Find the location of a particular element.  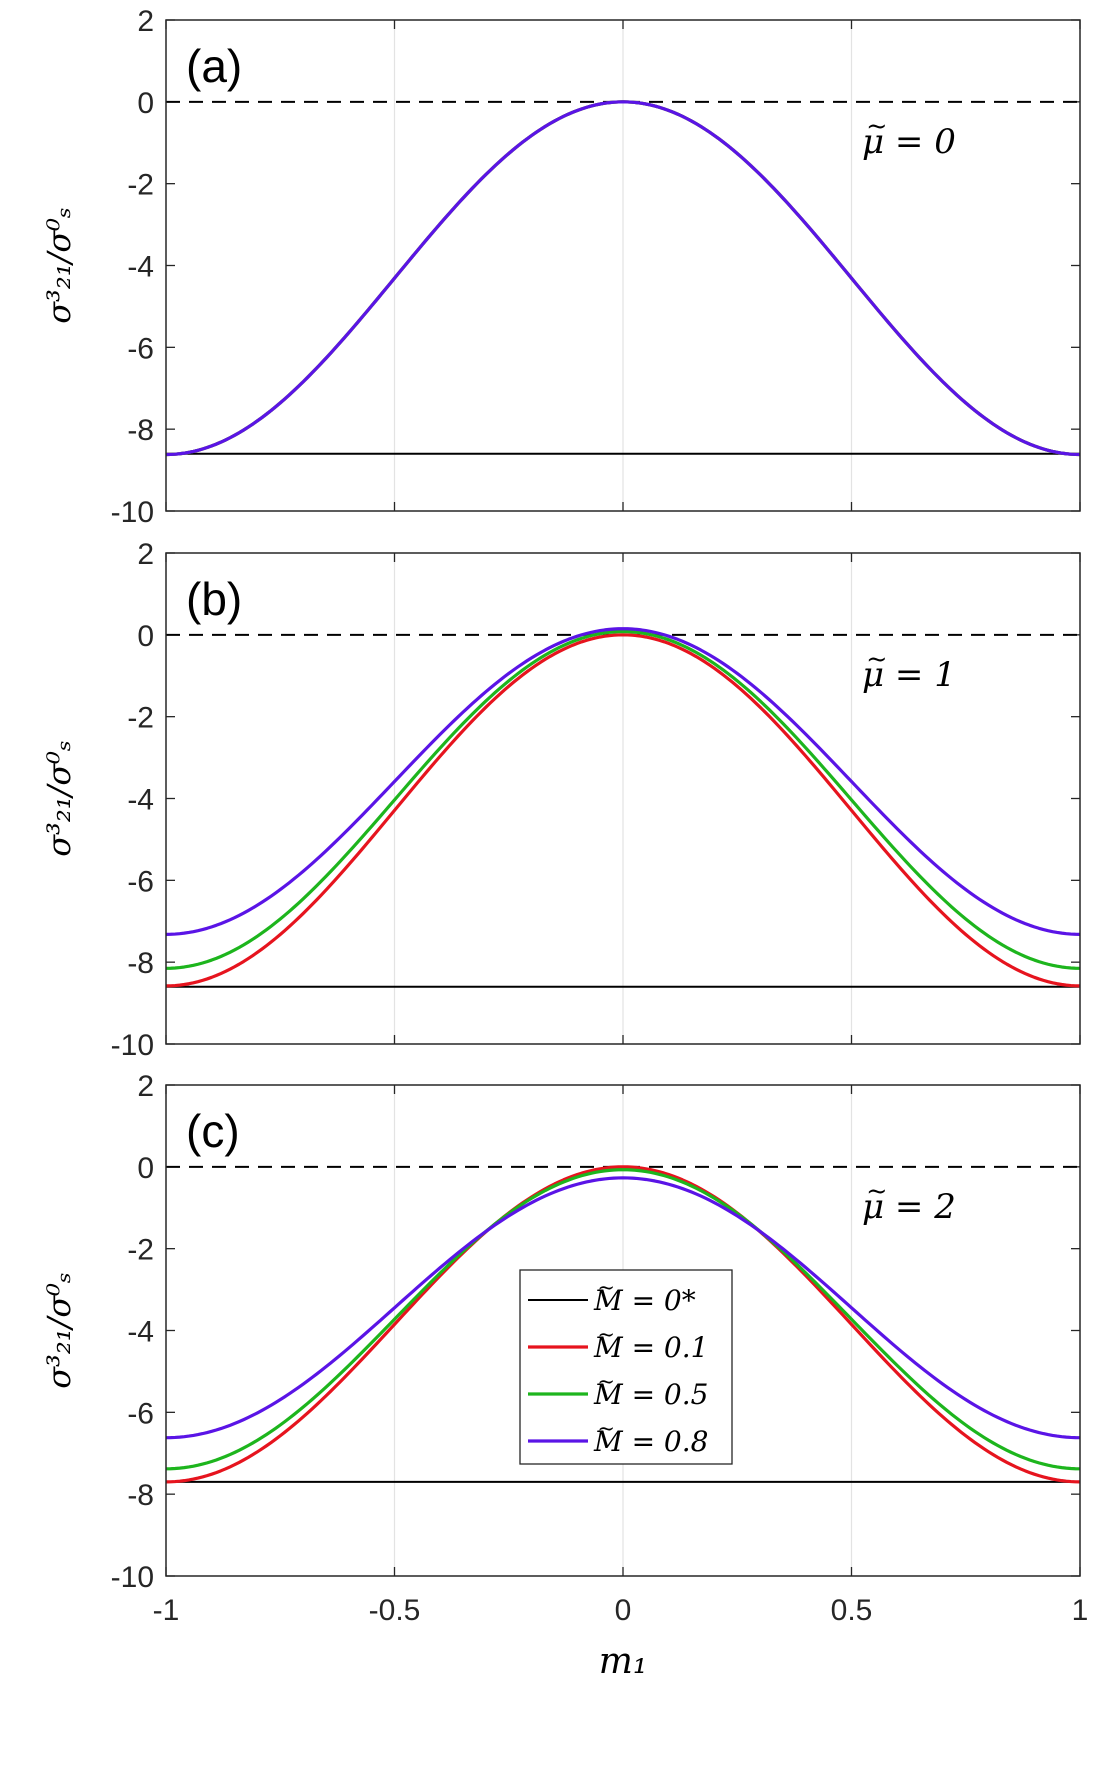

mu-annotation: μ = 2~ is located at coordinates (909, 1201).